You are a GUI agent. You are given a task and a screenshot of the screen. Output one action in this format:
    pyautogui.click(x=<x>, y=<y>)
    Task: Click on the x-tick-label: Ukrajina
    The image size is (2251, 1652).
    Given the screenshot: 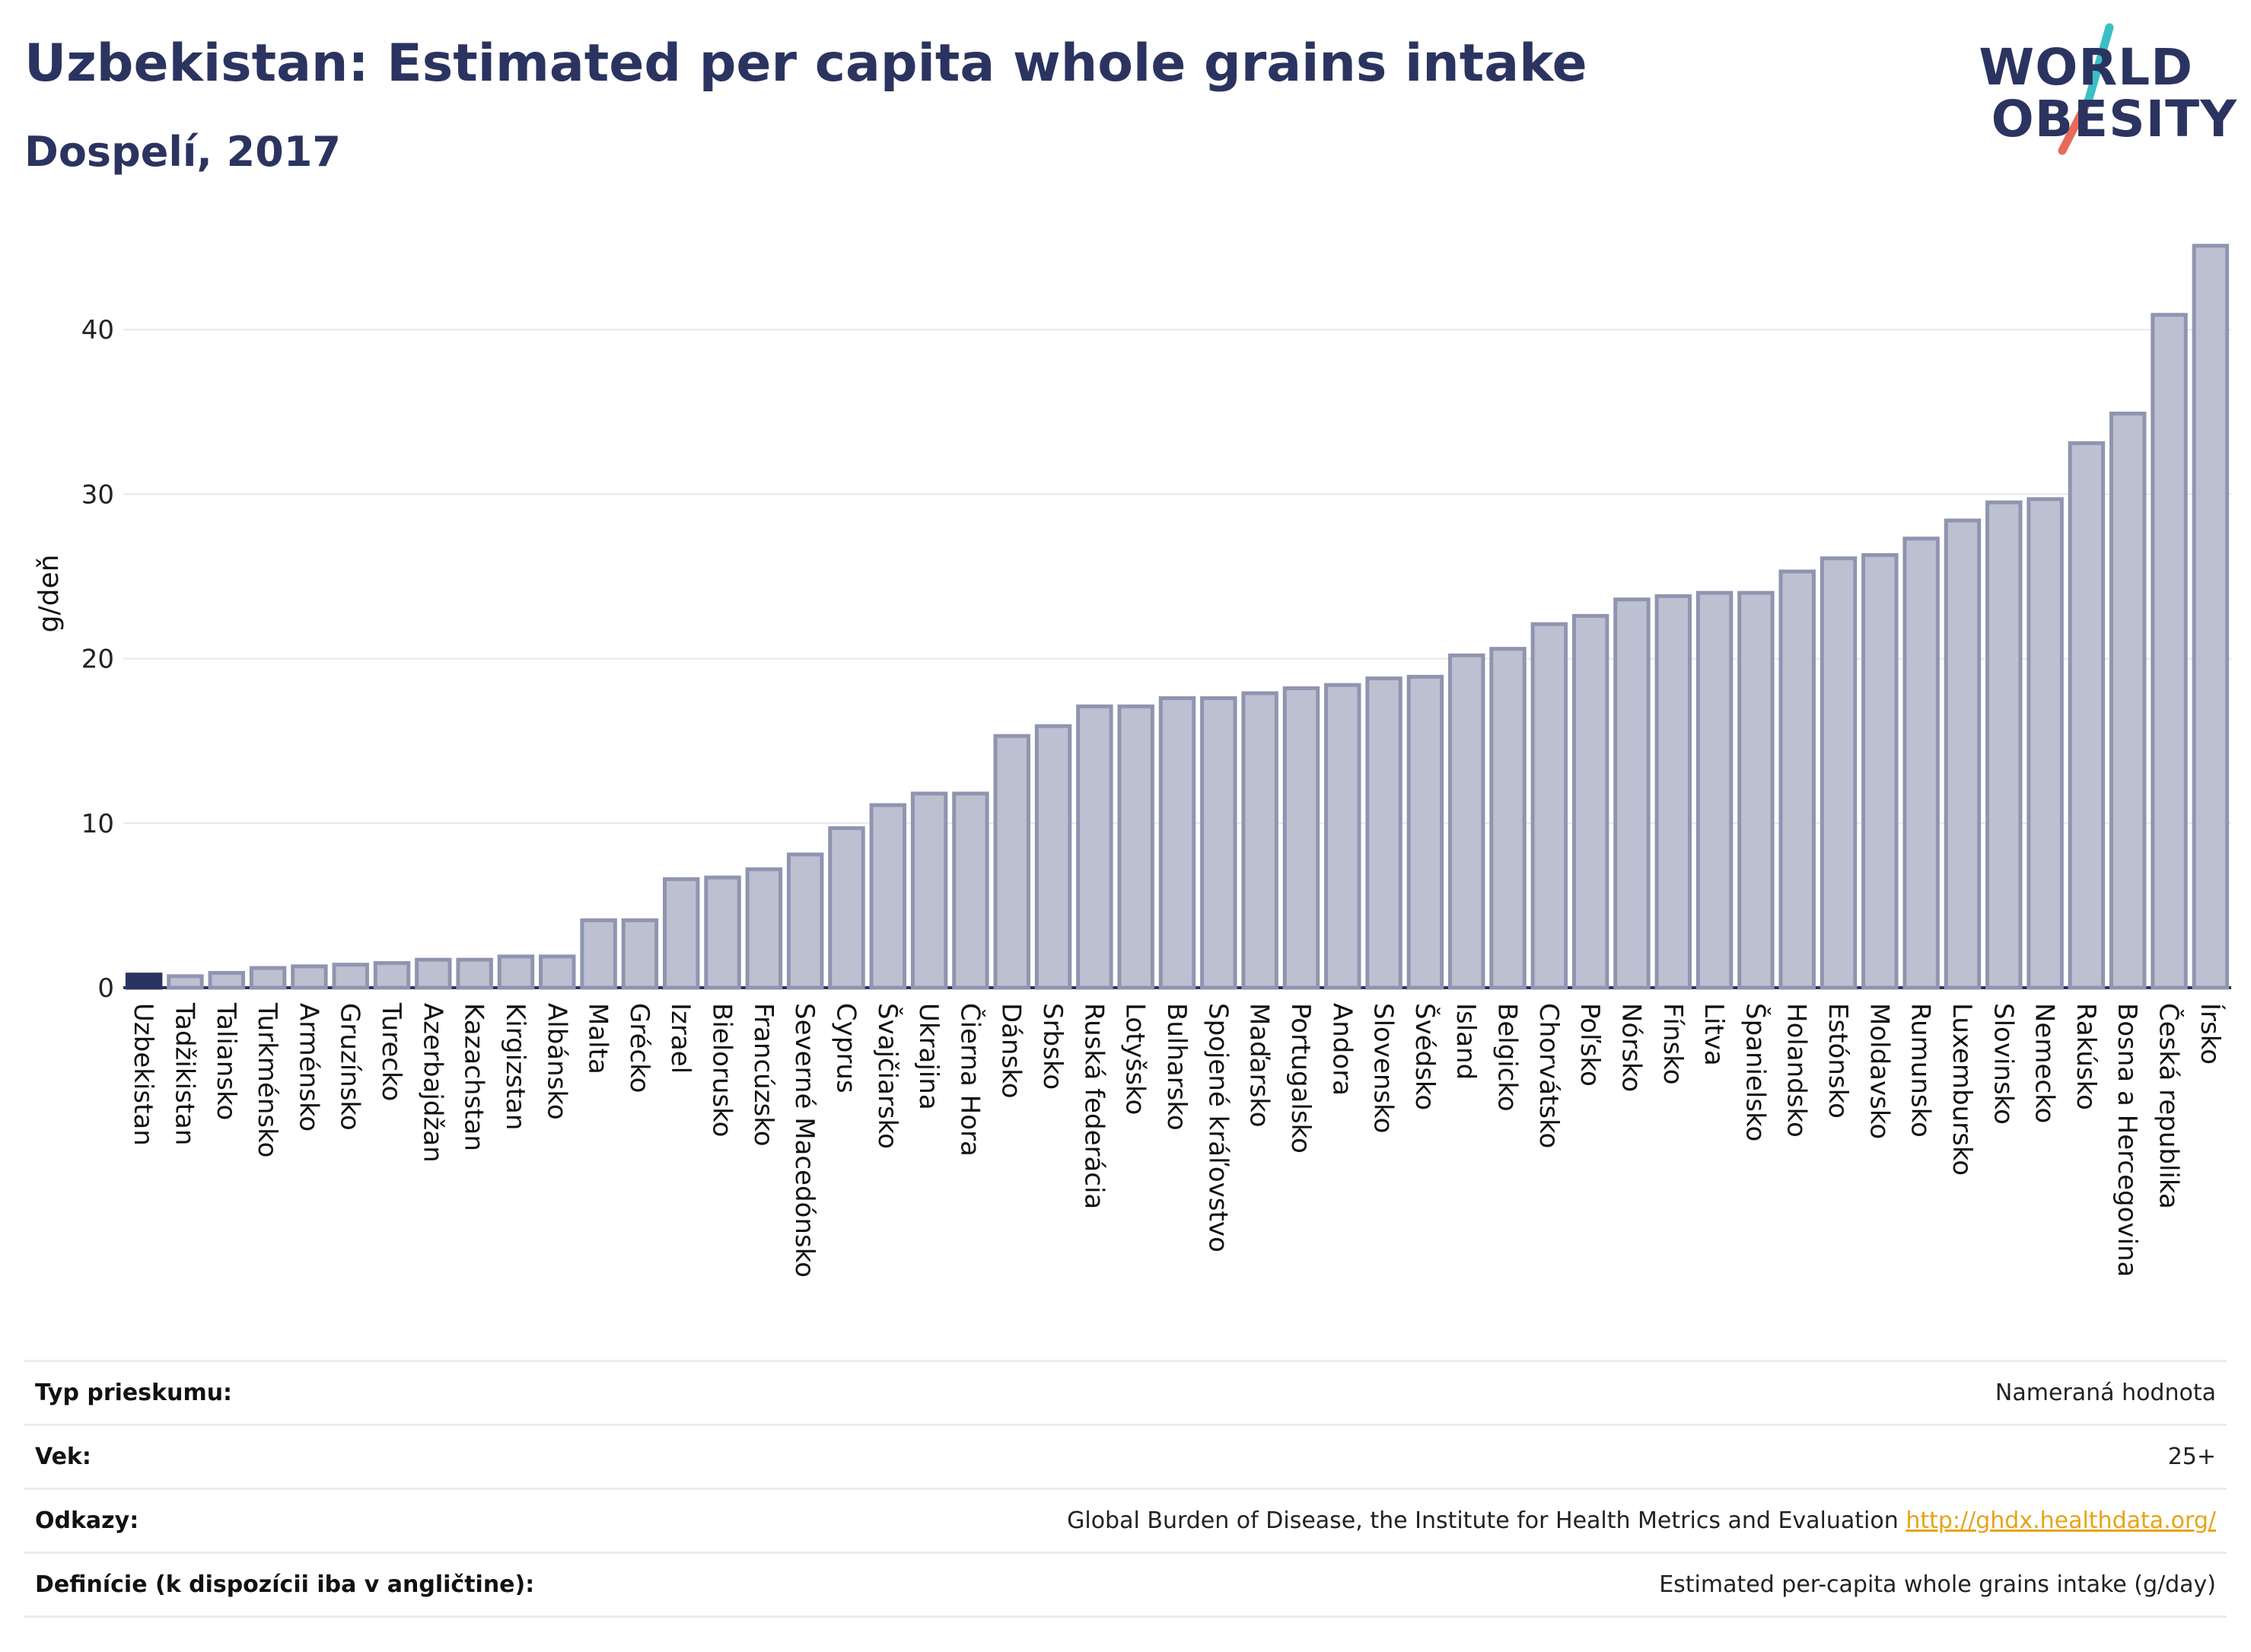 What is the action you would take?
    pyautogui.click(x=928, y=1056)
    